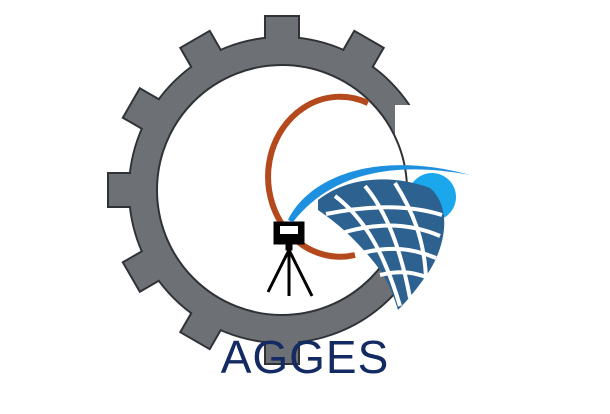 Image resolution: width=610 pixels, height=414 pixels. I want to click on brand-wordmark: AGGES, so click(305, 357).